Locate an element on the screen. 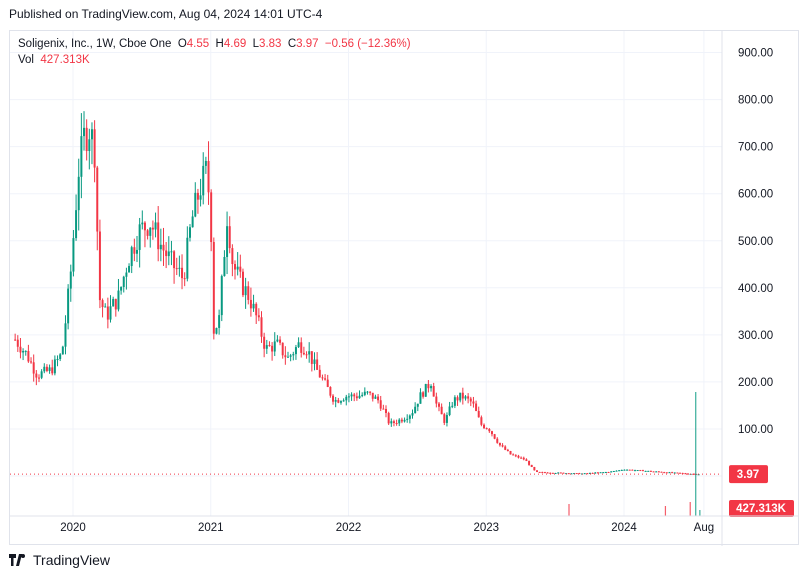  change-value: −0.56 (−12.36%) is located at coordinates (367, 44).